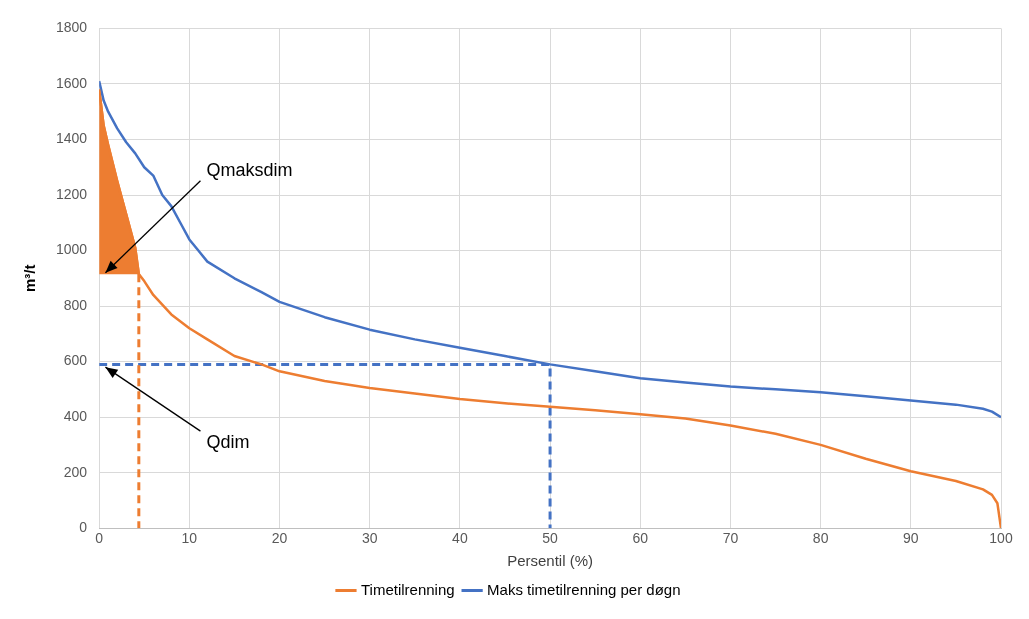 The width and height of the screenshot is (1029, 619). What do you see at coordinates (228, 442) in the screenshot?
I see `annotation: Qdim` at bounding box center [228, 442].